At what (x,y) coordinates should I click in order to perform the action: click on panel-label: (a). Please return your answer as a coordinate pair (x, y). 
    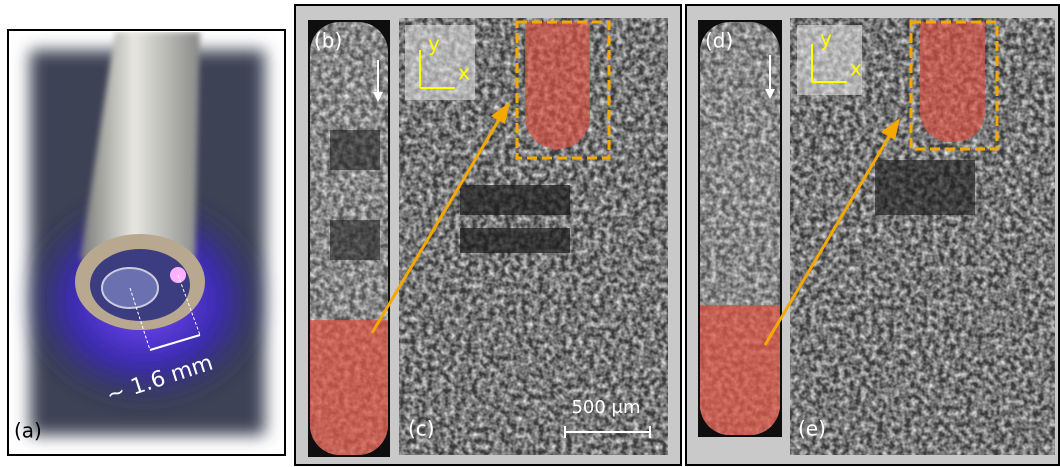
    Looking at the image, I should click on (28, 431).